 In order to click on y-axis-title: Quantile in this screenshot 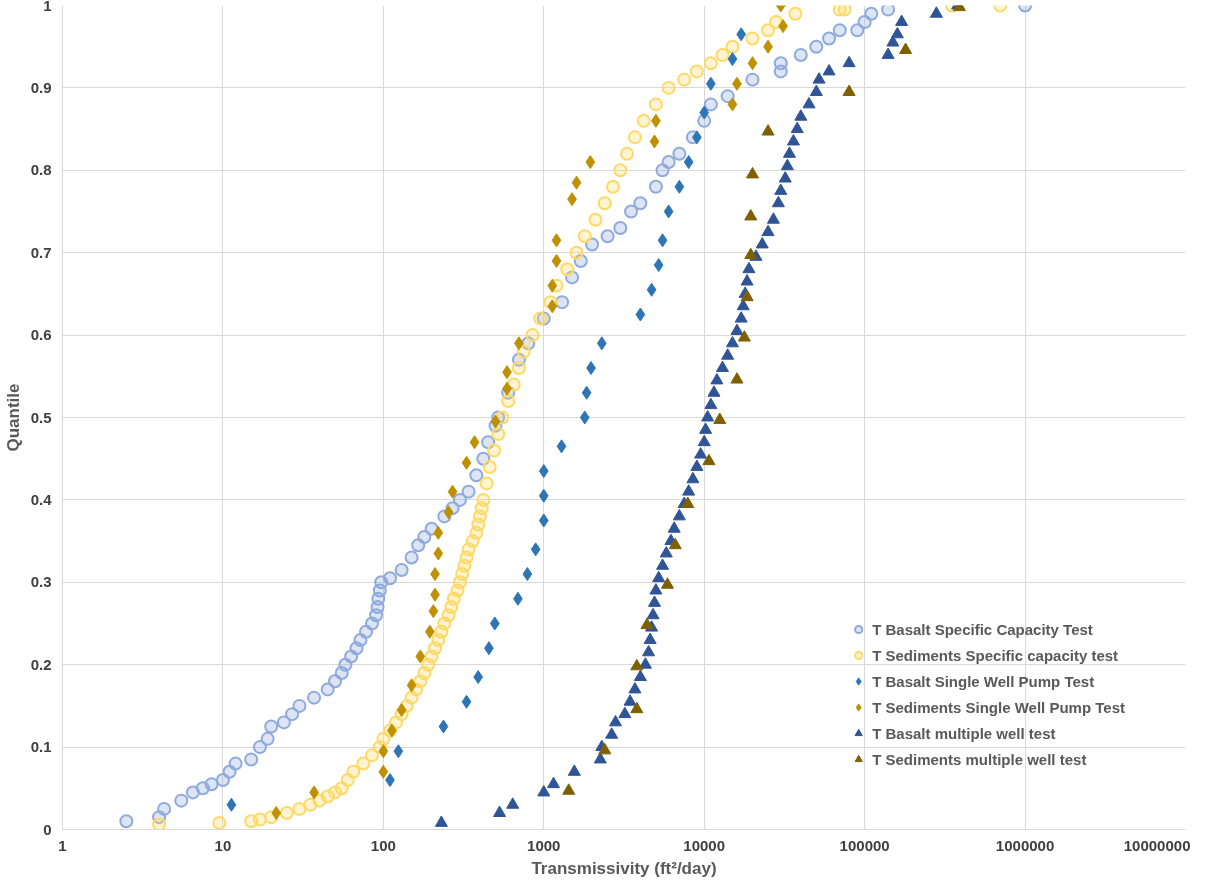, I will do `click(13, 417)`.